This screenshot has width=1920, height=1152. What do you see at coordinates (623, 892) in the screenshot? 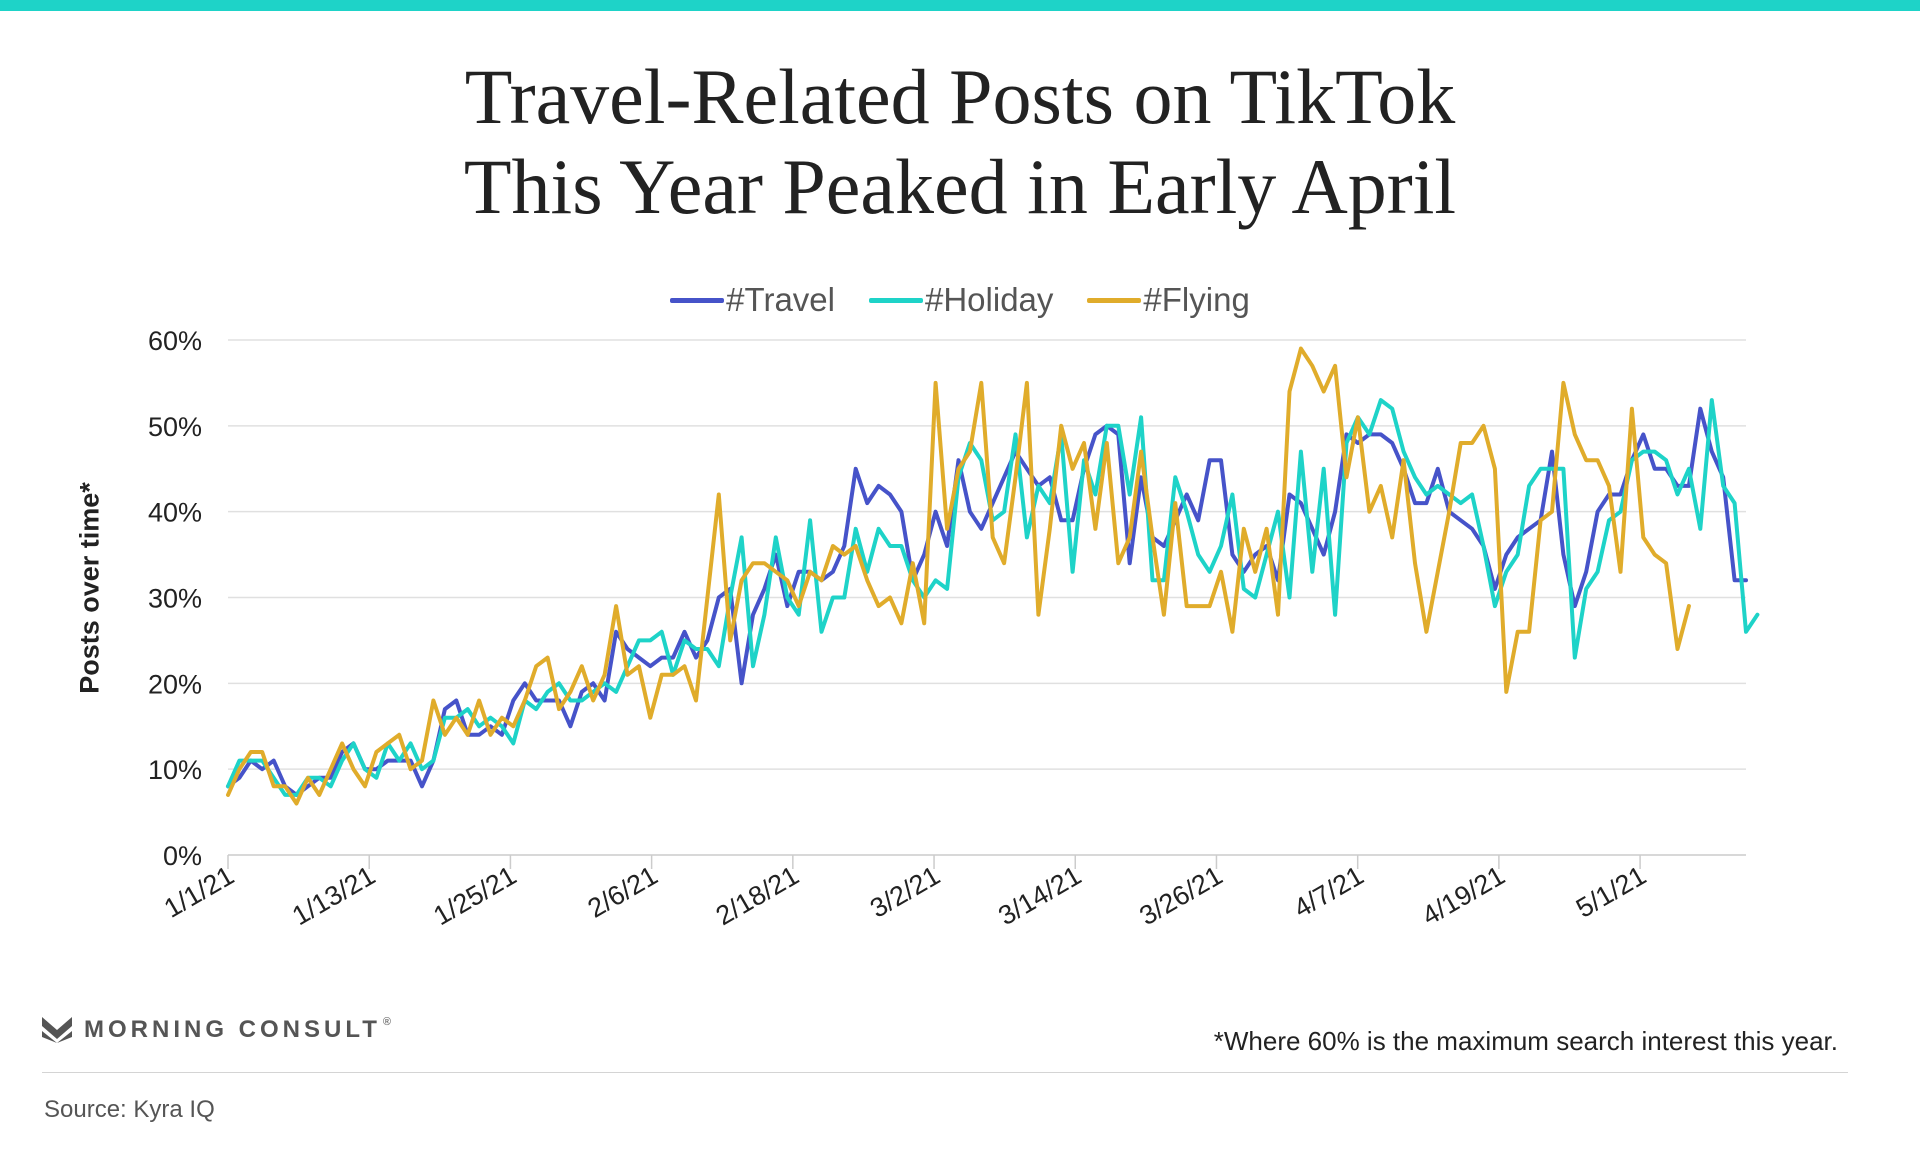
I see `x-tick-label: 2/6/21` at bounding box center [623, 892].